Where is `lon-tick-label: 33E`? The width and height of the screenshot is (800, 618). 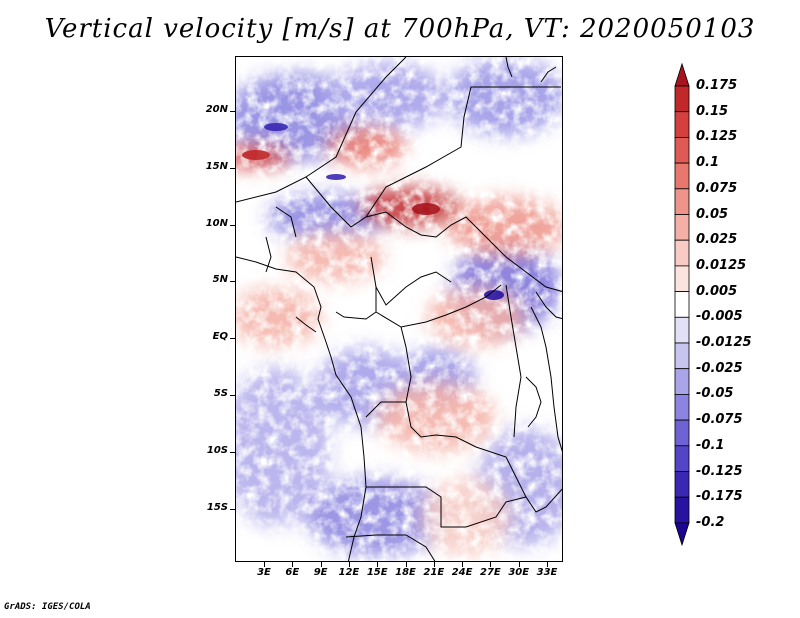 lon-tick-label: 33E is located at coordinates (547, 572).